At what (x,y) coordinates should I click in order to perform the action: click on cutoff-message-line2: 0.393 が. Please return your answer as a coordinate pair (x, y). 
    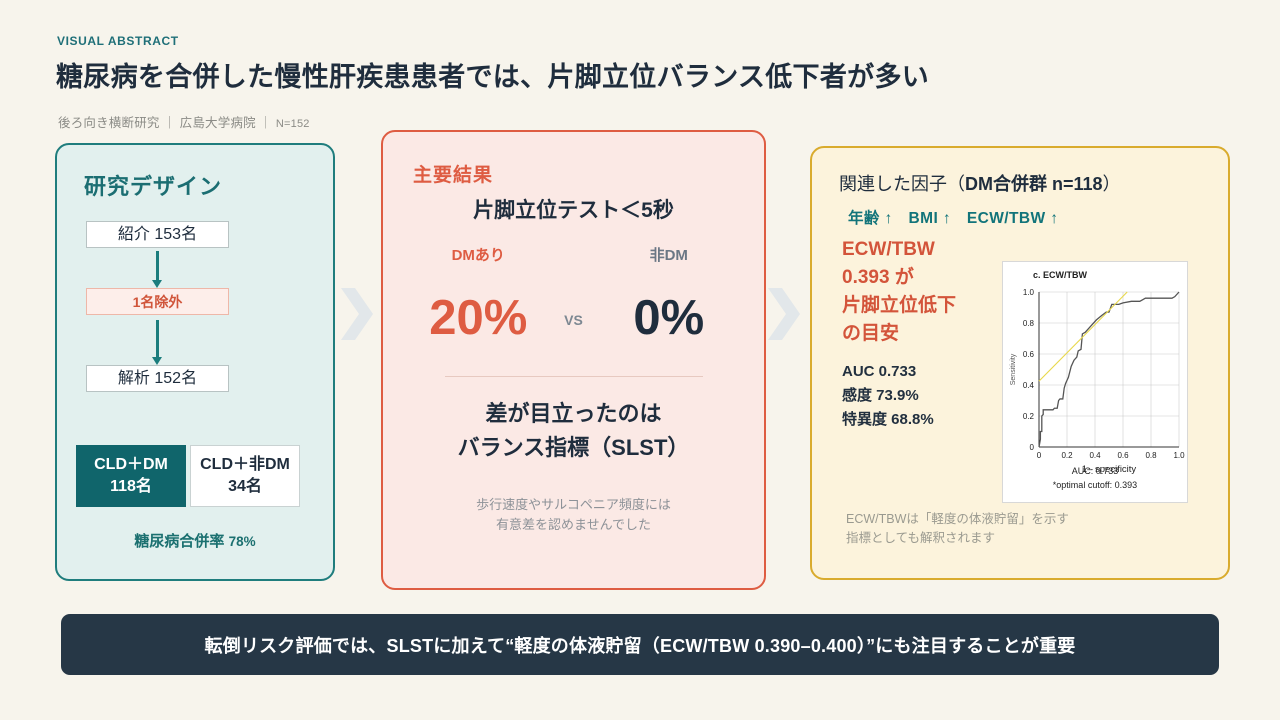
    Looking at the image, I should click on (878, 277).